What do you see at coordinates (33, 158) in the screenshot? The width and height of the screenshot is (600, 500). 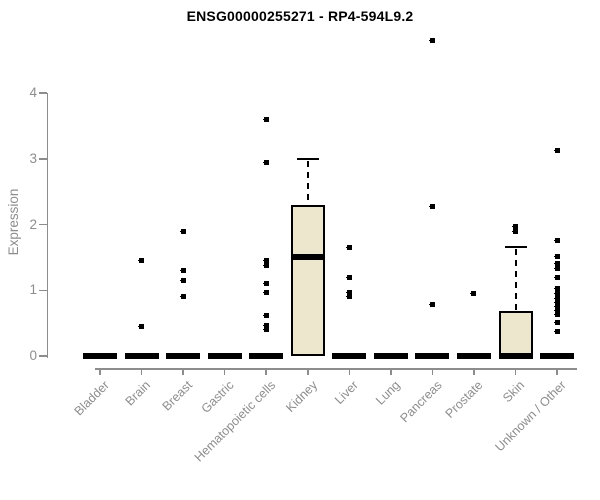 I see `y-tick-label: 3` at bounding box center [33, 158].